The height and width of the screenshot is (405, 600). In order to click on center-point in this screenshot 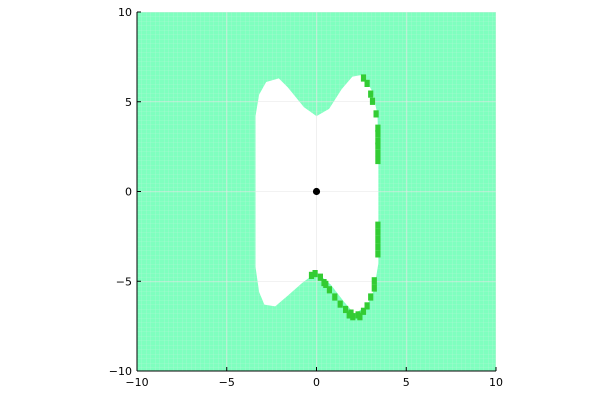, I will do `click(316, 191)`.